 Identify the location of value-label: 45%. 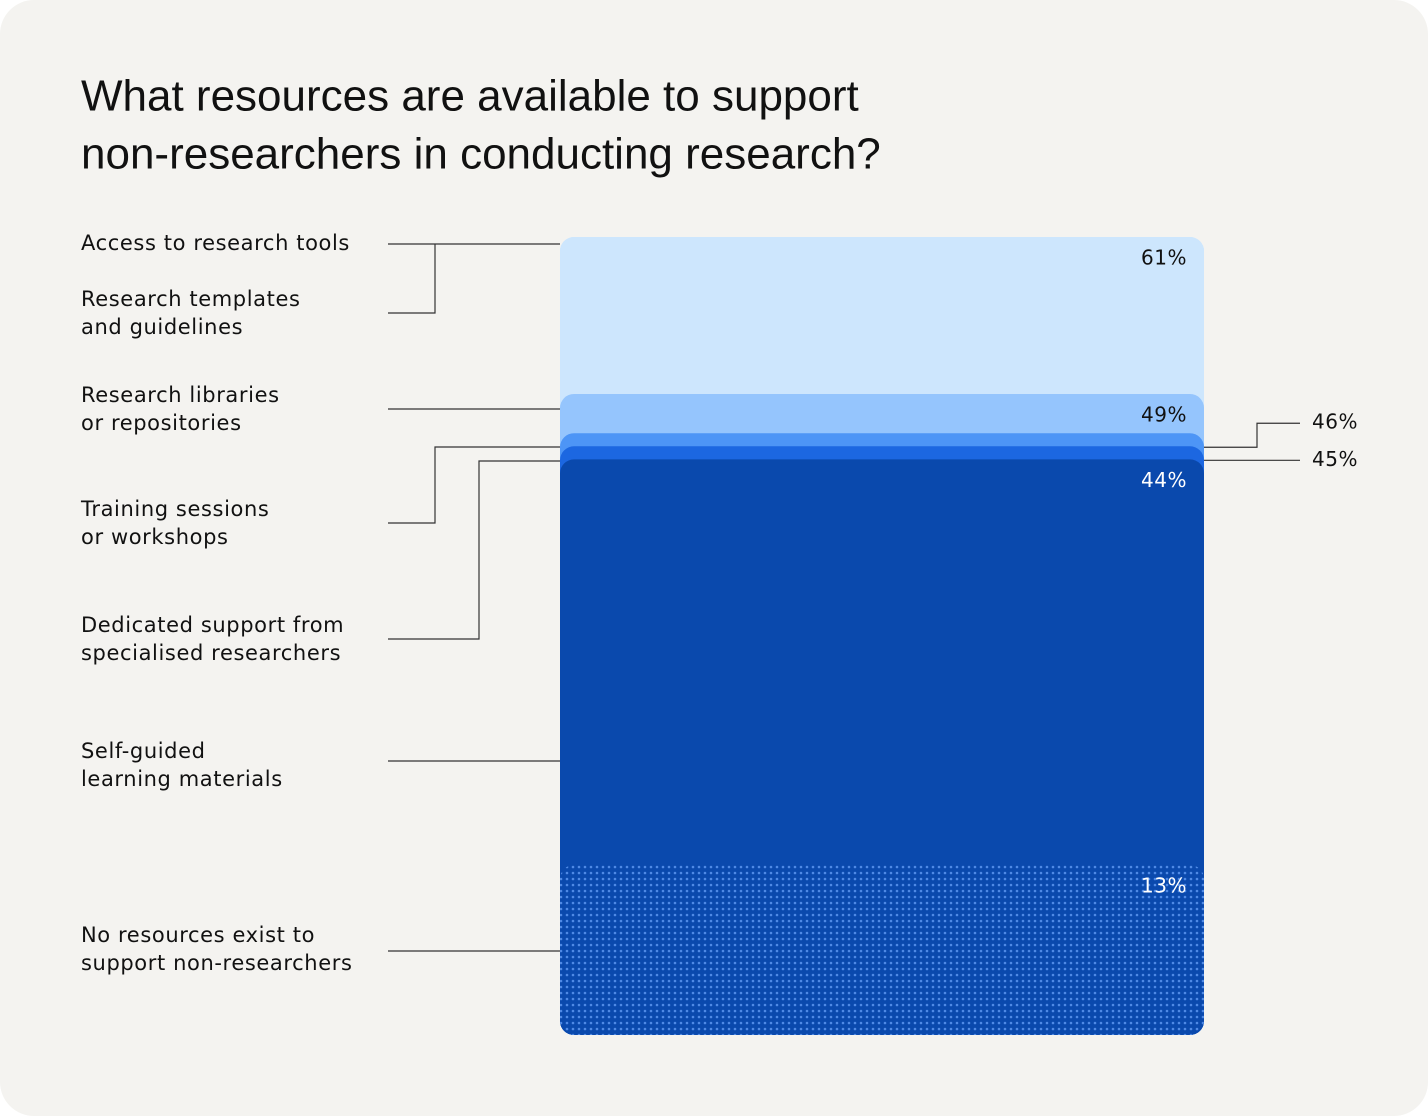
(1335, 459).